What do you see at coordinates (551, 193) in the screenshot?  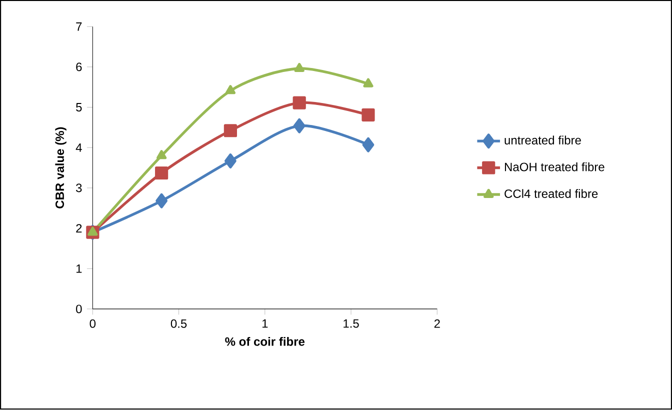 I see `legend-label: CCl4 treated fibre` at bounding box center [551, 193].